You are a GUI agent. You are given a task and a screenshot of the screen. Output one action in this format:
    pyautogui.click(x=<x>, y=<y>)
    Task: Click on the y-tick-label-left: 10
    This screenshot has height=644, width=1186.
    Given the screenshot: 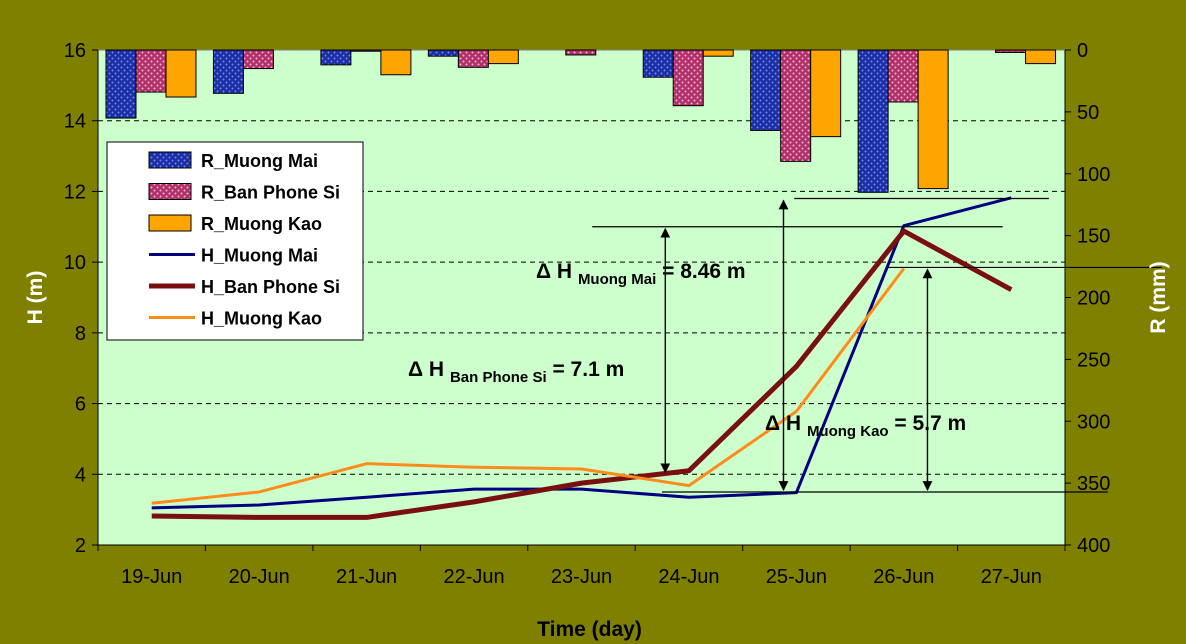 What is the action you would take?
    pyautogui.click(x=75, y=263)
    